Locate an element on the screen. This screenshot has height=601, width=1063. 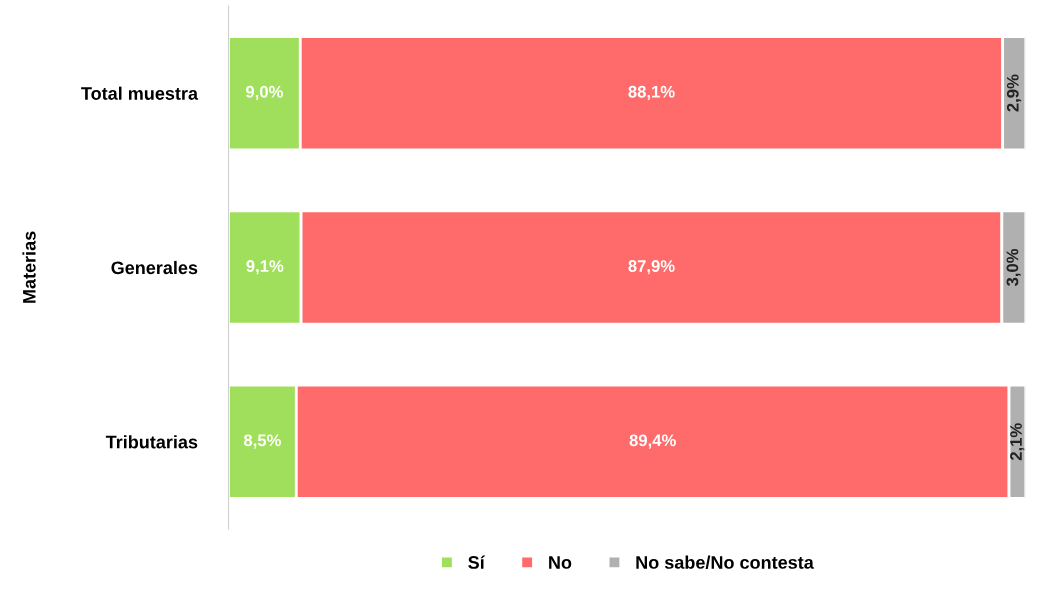
y-tick-label: Generales is located at coordinates (154, 267).